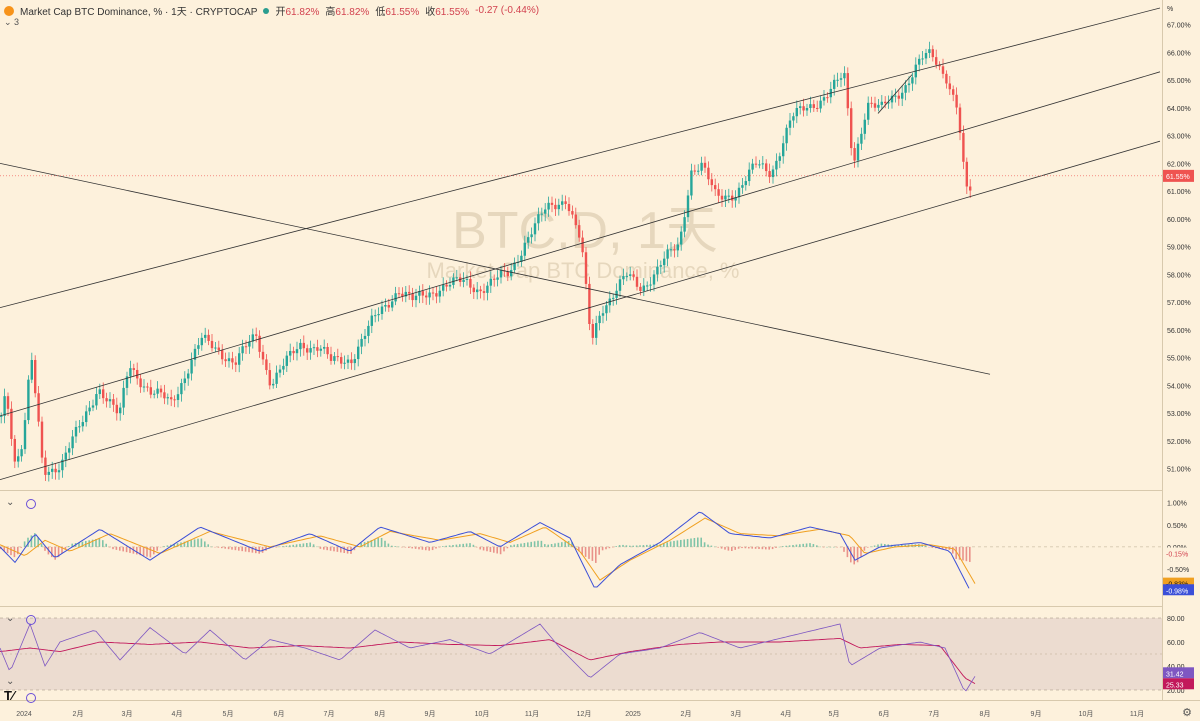 Image resolution: width=1200 pixels, height=721 pixels. Describe the element at coordinates (31, 698) in the screenshot. I see `panel-settings-icon` at that location.